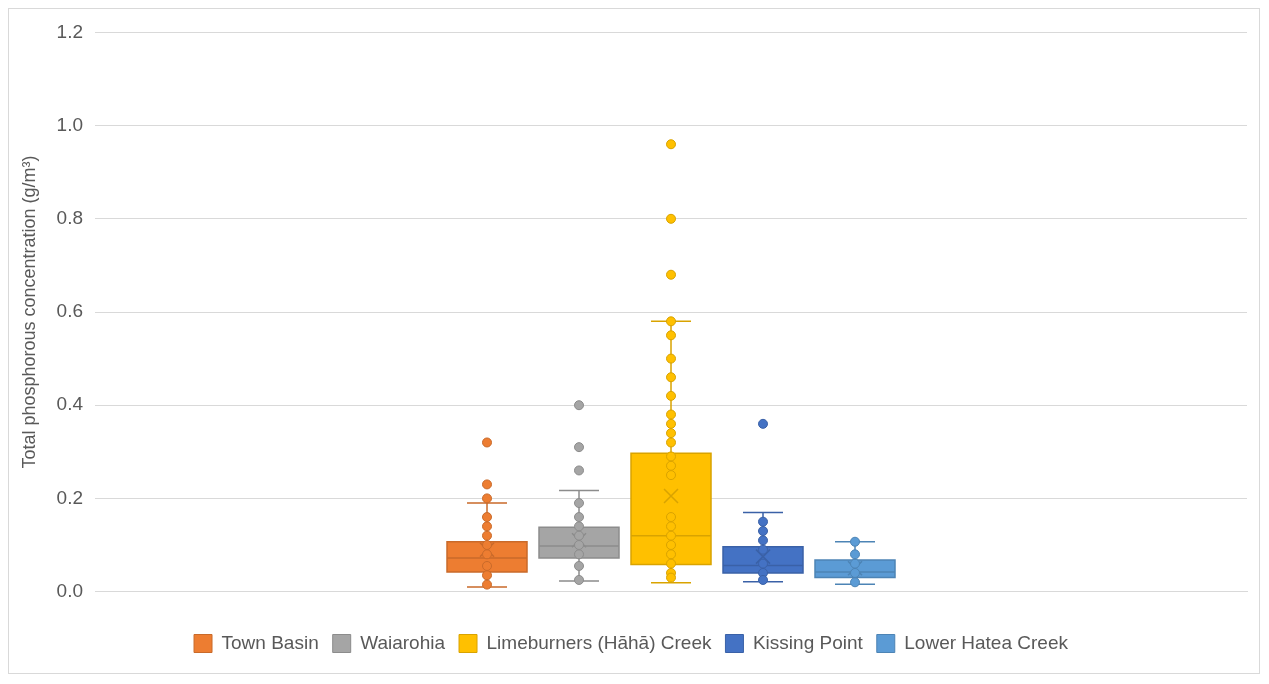 This screenshot has width=1269, height=684. I want to click on legend-label: Waiarohia, so click(403, 642).